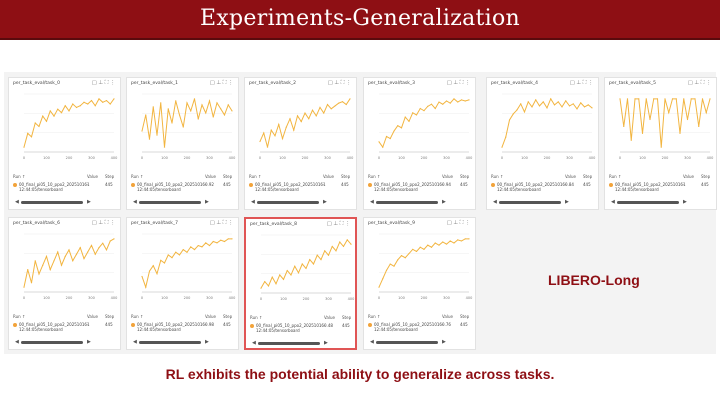  Describe the element at coordinates (209, 184) in the screenshot. I see `run-value: 0.92` at that location.